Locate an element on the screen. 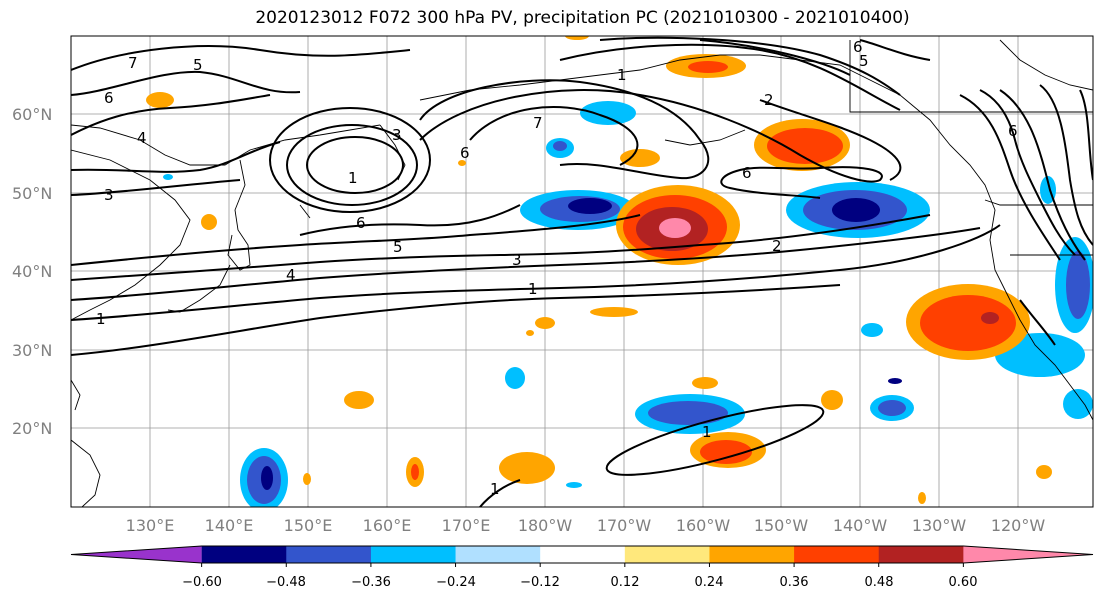  lon-label: 130°E is located at coordinates (150, 525).